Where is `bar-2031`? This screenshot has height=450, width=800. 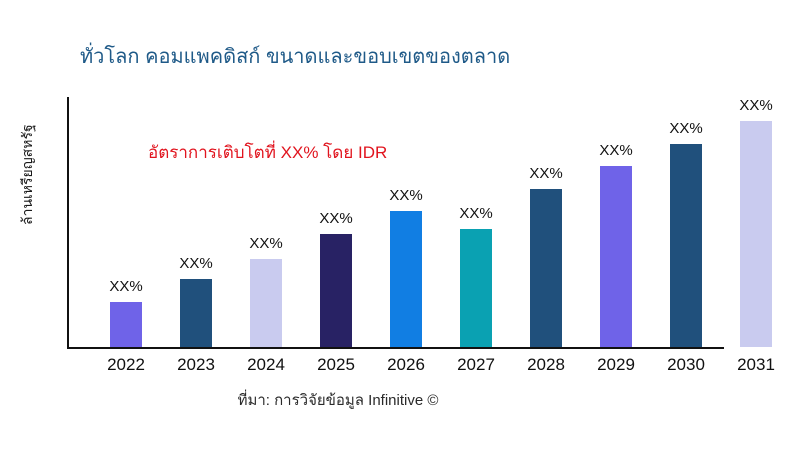
bar-2031 is located at coordinates (756, 234).